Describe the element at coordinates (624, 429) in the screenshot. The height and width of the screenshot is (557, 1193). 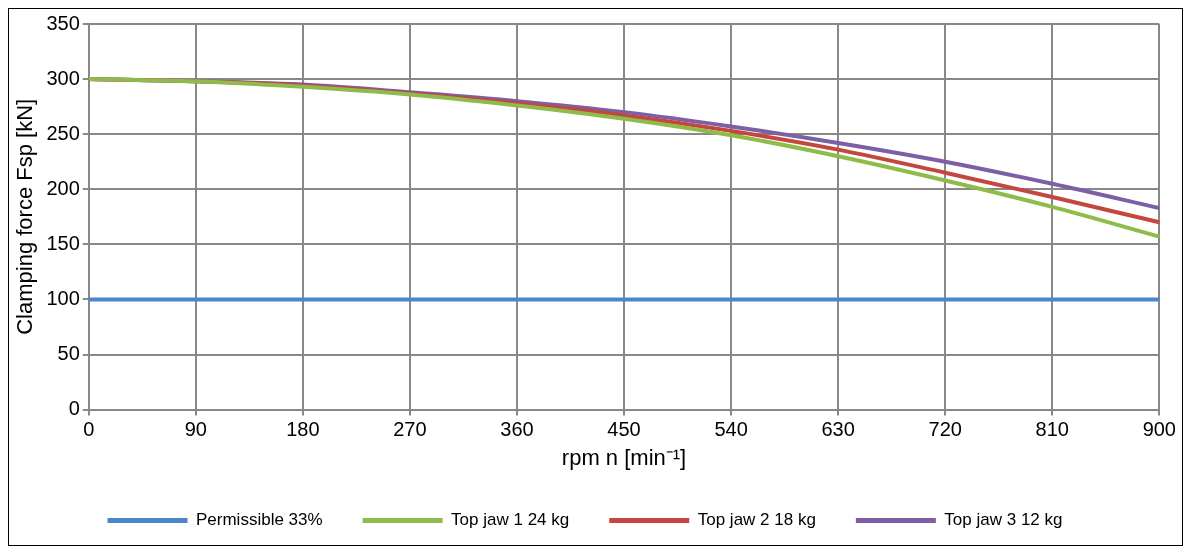
I see `x-tick-label: 450` at that location.